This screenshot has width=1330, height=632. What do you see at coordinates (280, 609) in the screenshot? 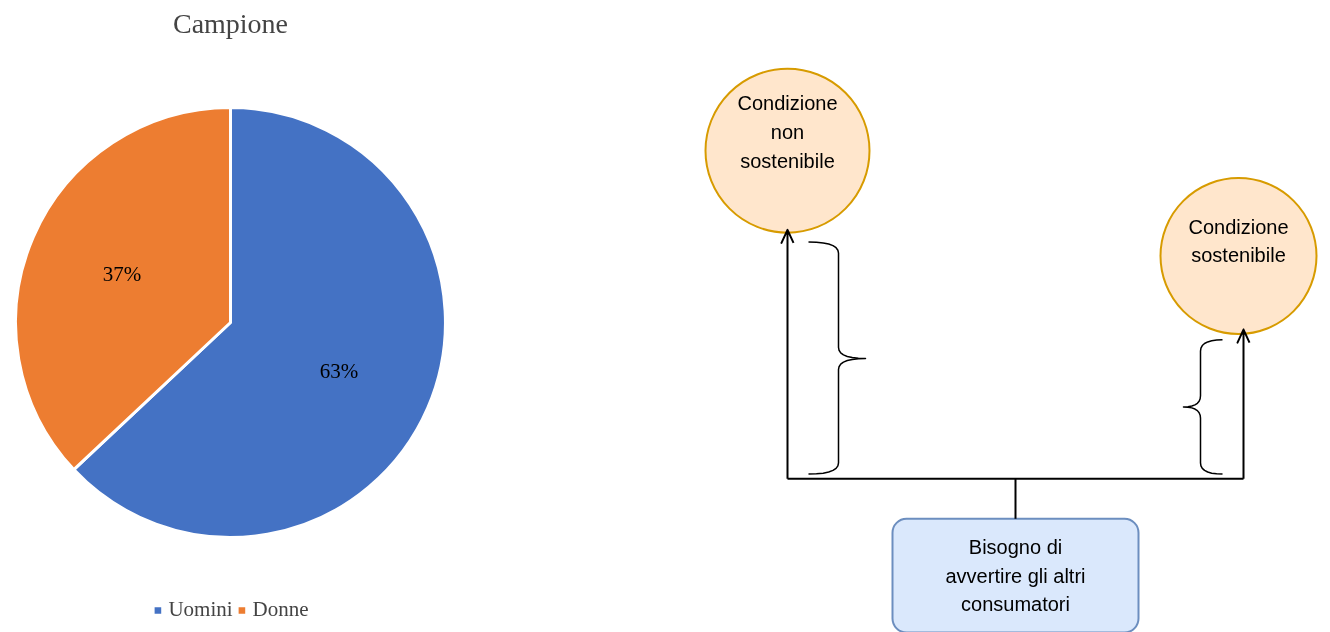
I see `legend-label: Donne` at bounding box center [280, 609].